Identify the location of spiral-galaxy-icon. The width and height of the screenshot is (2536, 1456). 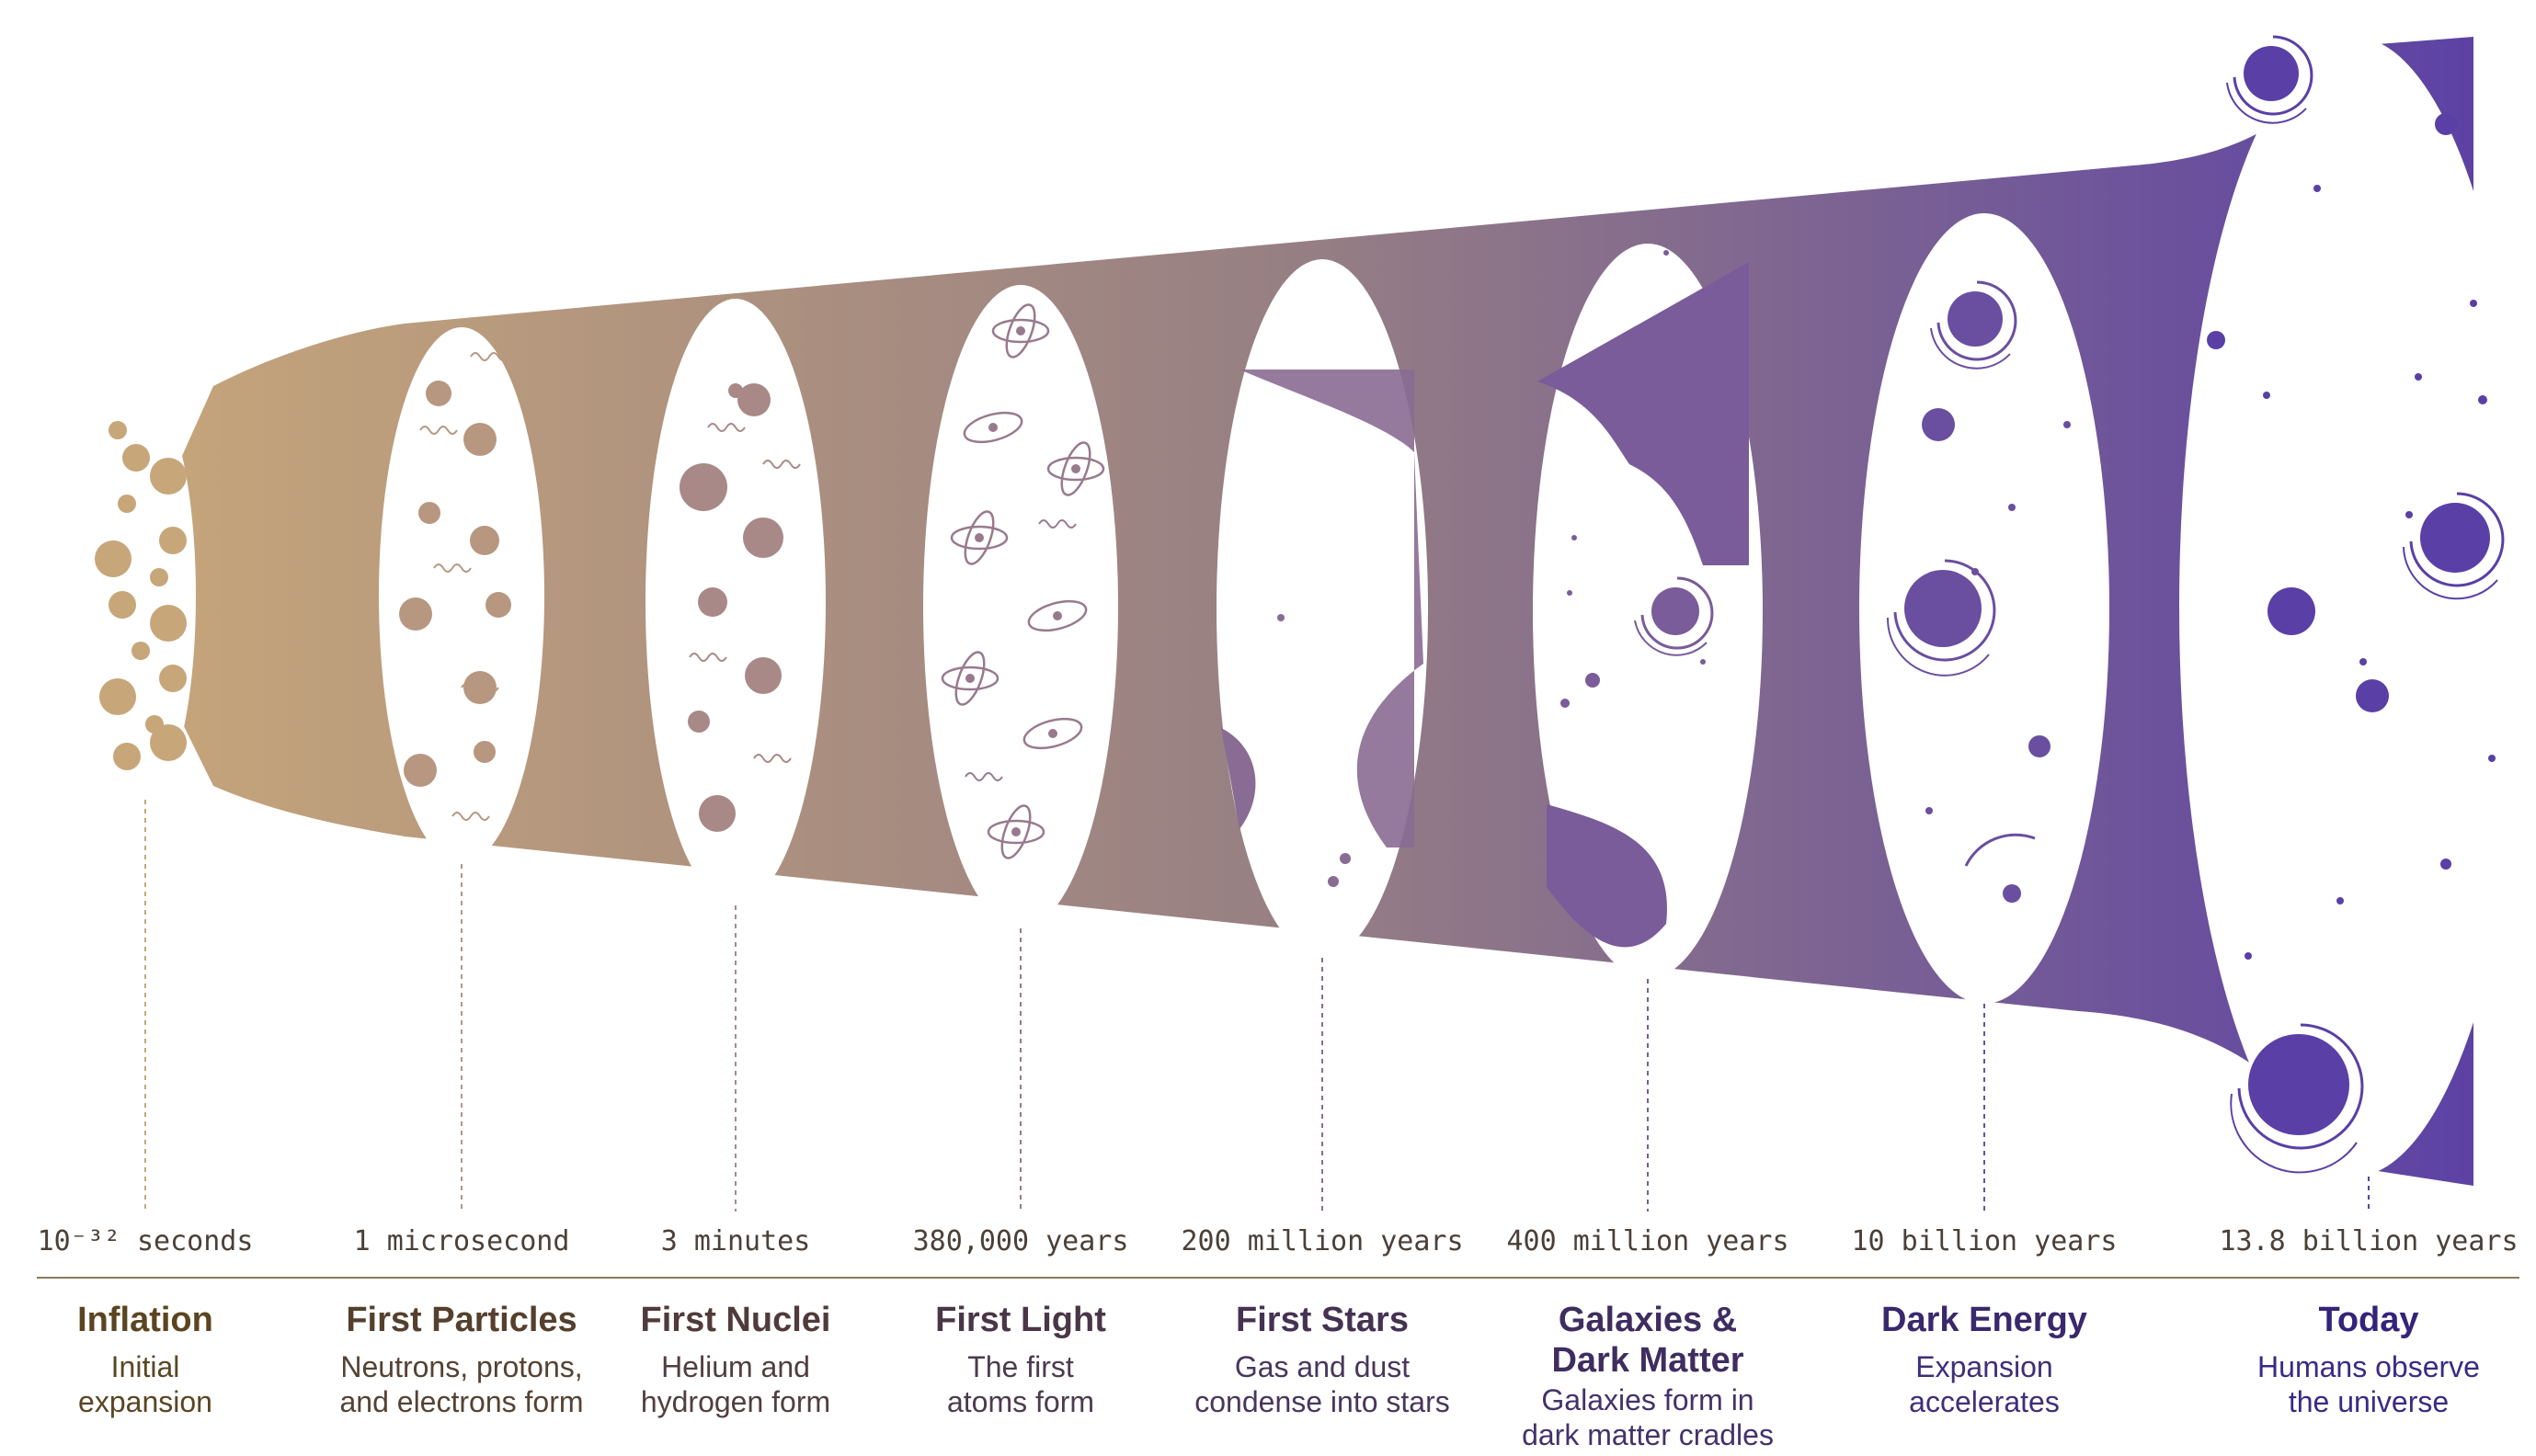
(1984, 608).